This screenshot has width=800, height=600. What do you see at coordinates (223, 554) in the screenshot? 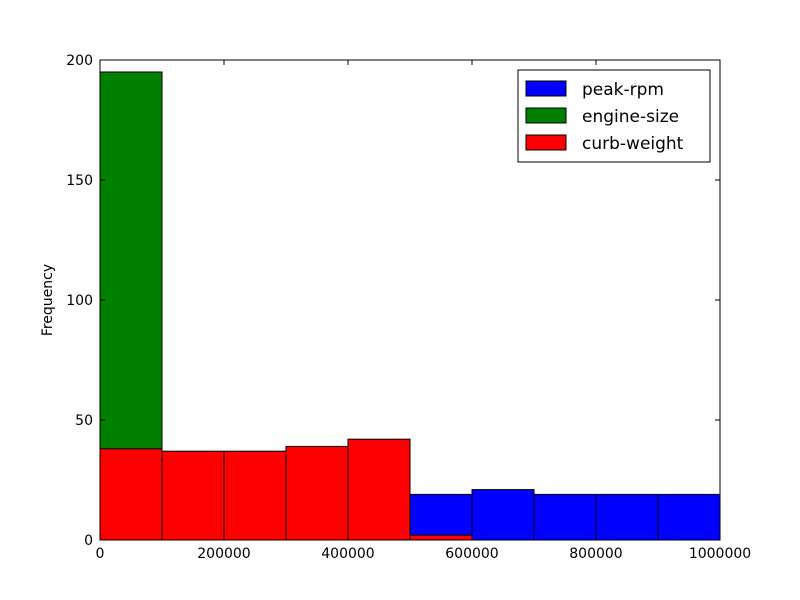
I see `x-tick-label: 200000` at bounding box center [223, 554].